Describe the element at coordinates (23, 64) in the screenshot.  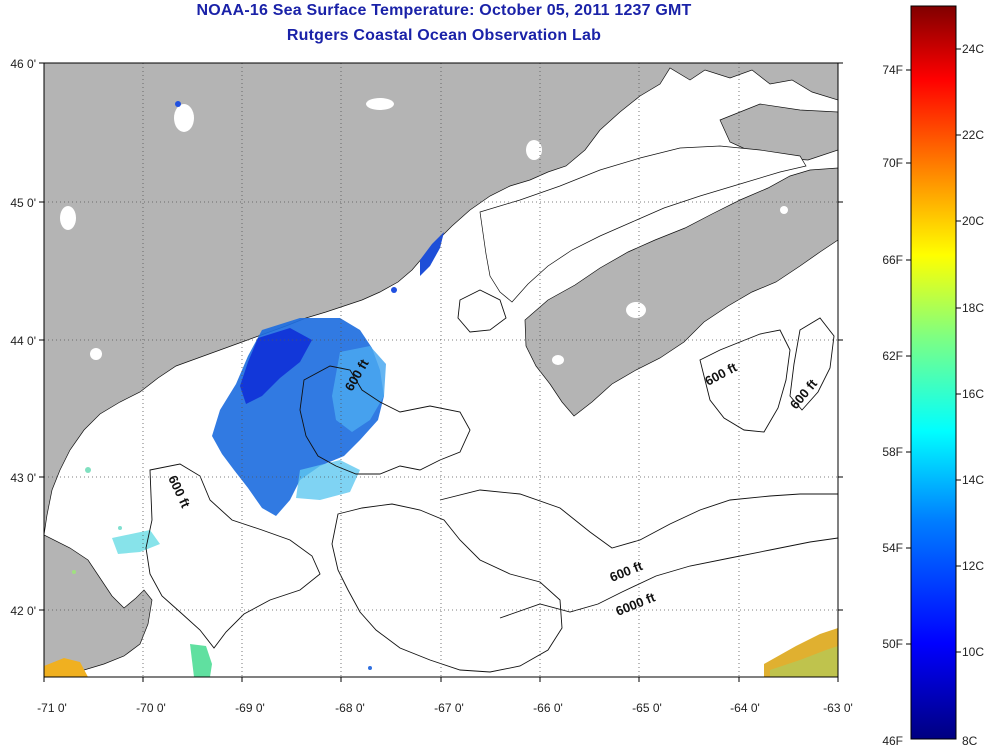
I see `lat-label: 46 0'` at that location.